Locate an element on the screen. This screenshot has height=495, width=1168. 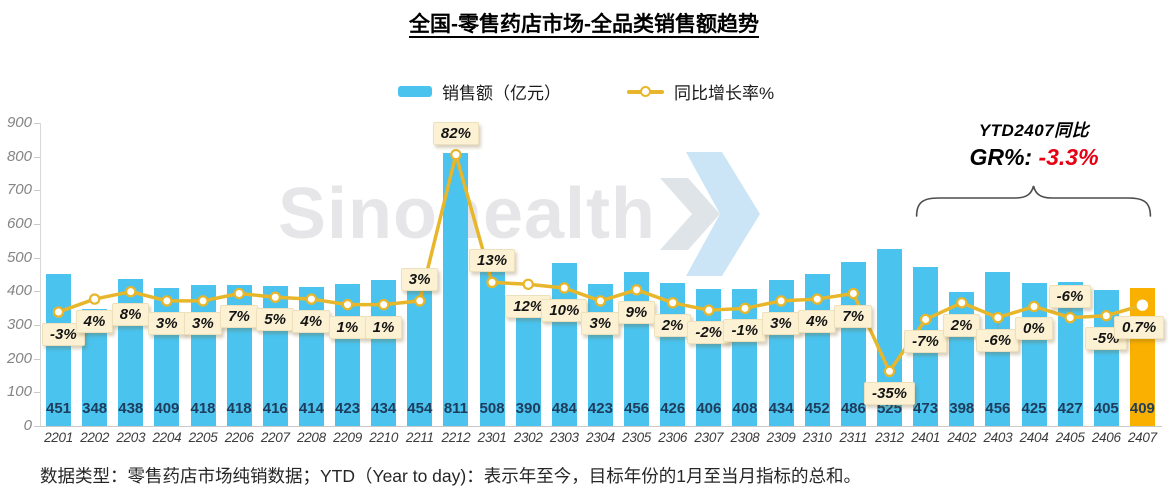
bar-value-2205: 418 is located at coordinates (203, 408).